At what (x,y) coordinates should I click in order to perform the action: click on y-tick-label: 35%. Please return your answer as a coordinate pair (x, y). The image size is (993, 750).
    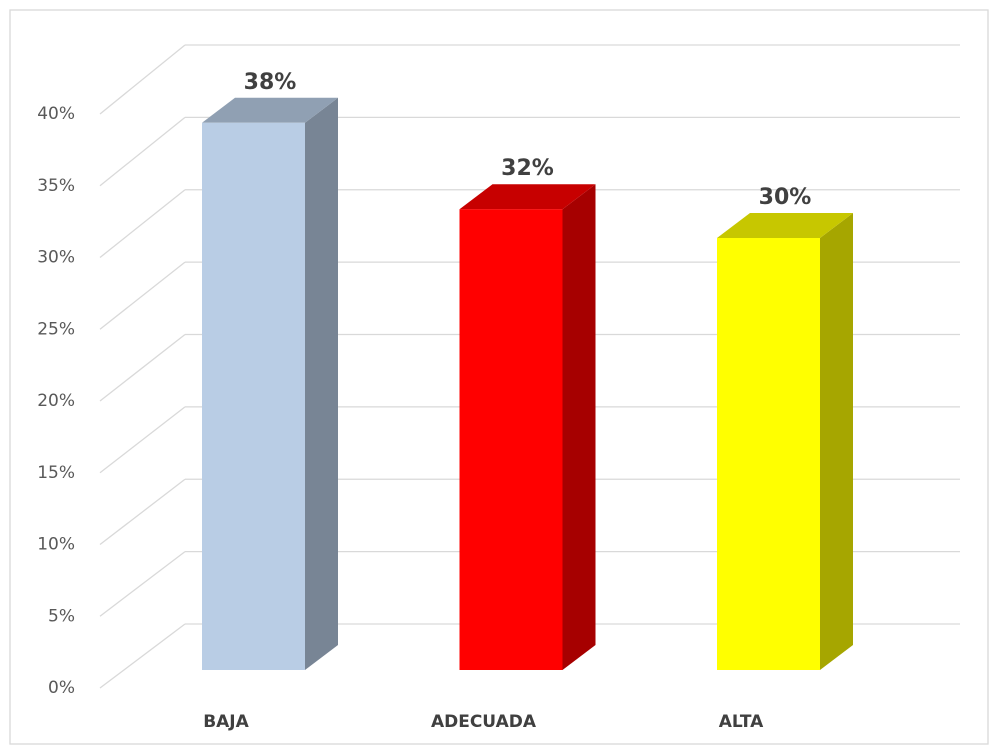
    Looking at the image, I should click on (56, 186).